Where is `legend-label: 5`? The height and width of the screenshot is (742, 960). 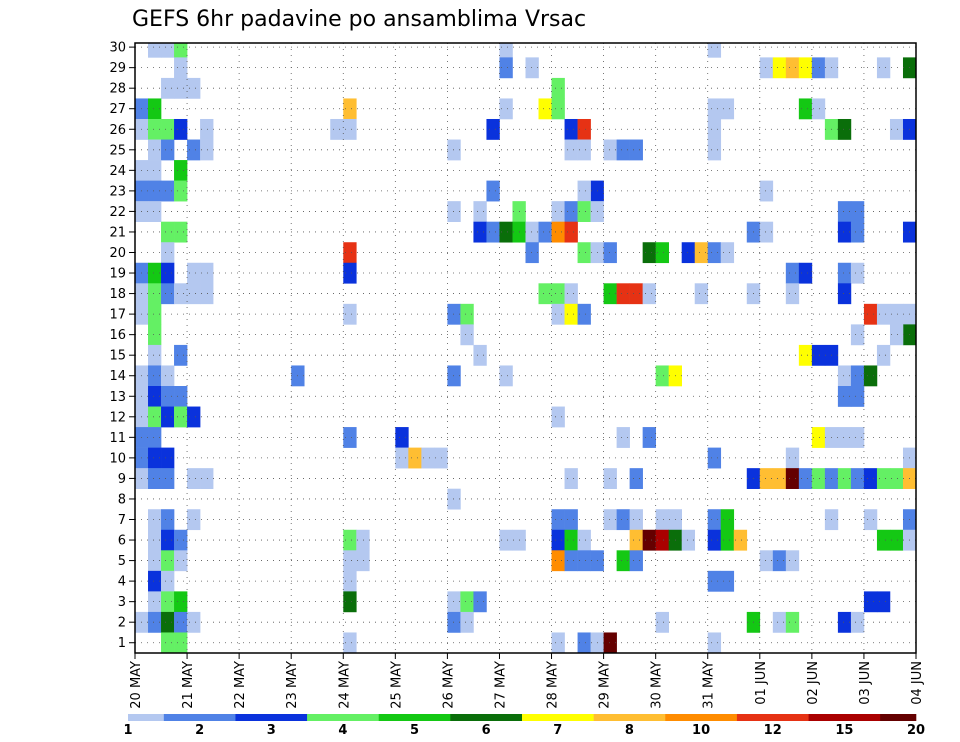
legend-label: 5 is located at coordinates (414, 730).